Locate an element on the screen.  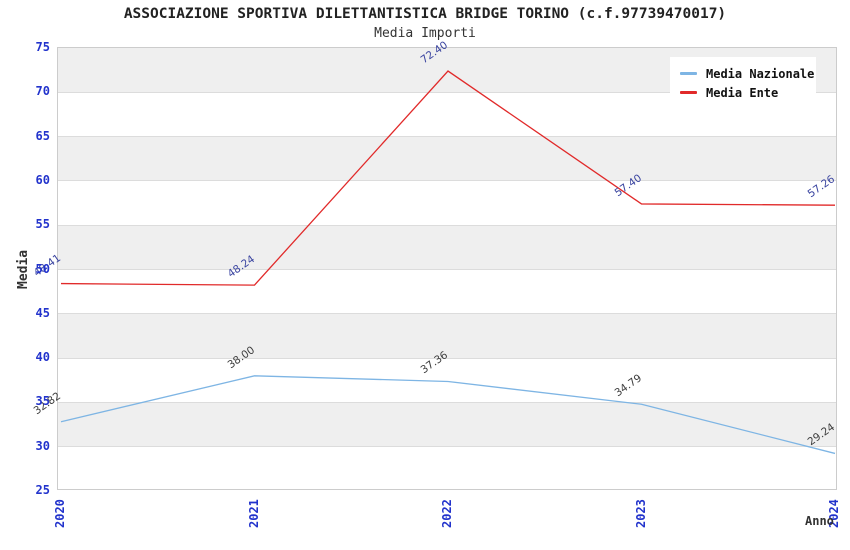
legend-item-media-nazionale: Media Nazionale is located at coordinates (747, 73).